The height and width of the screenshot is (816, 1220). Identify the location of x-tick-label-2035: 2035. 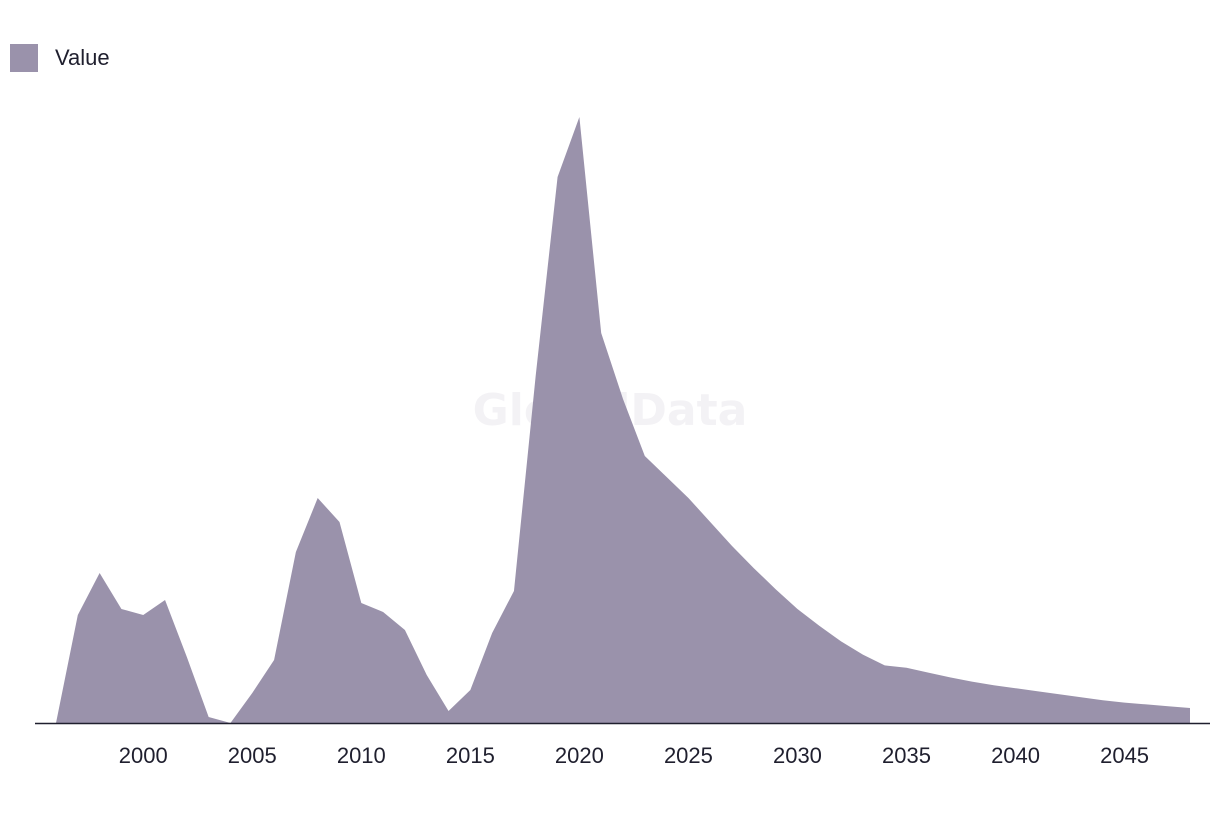
(906, 755).